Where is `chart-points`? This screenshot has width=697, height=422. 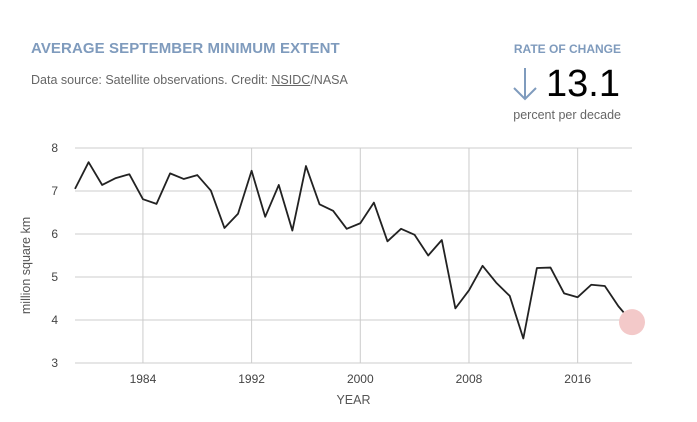
chart-points is located at coordinates (632, 322).